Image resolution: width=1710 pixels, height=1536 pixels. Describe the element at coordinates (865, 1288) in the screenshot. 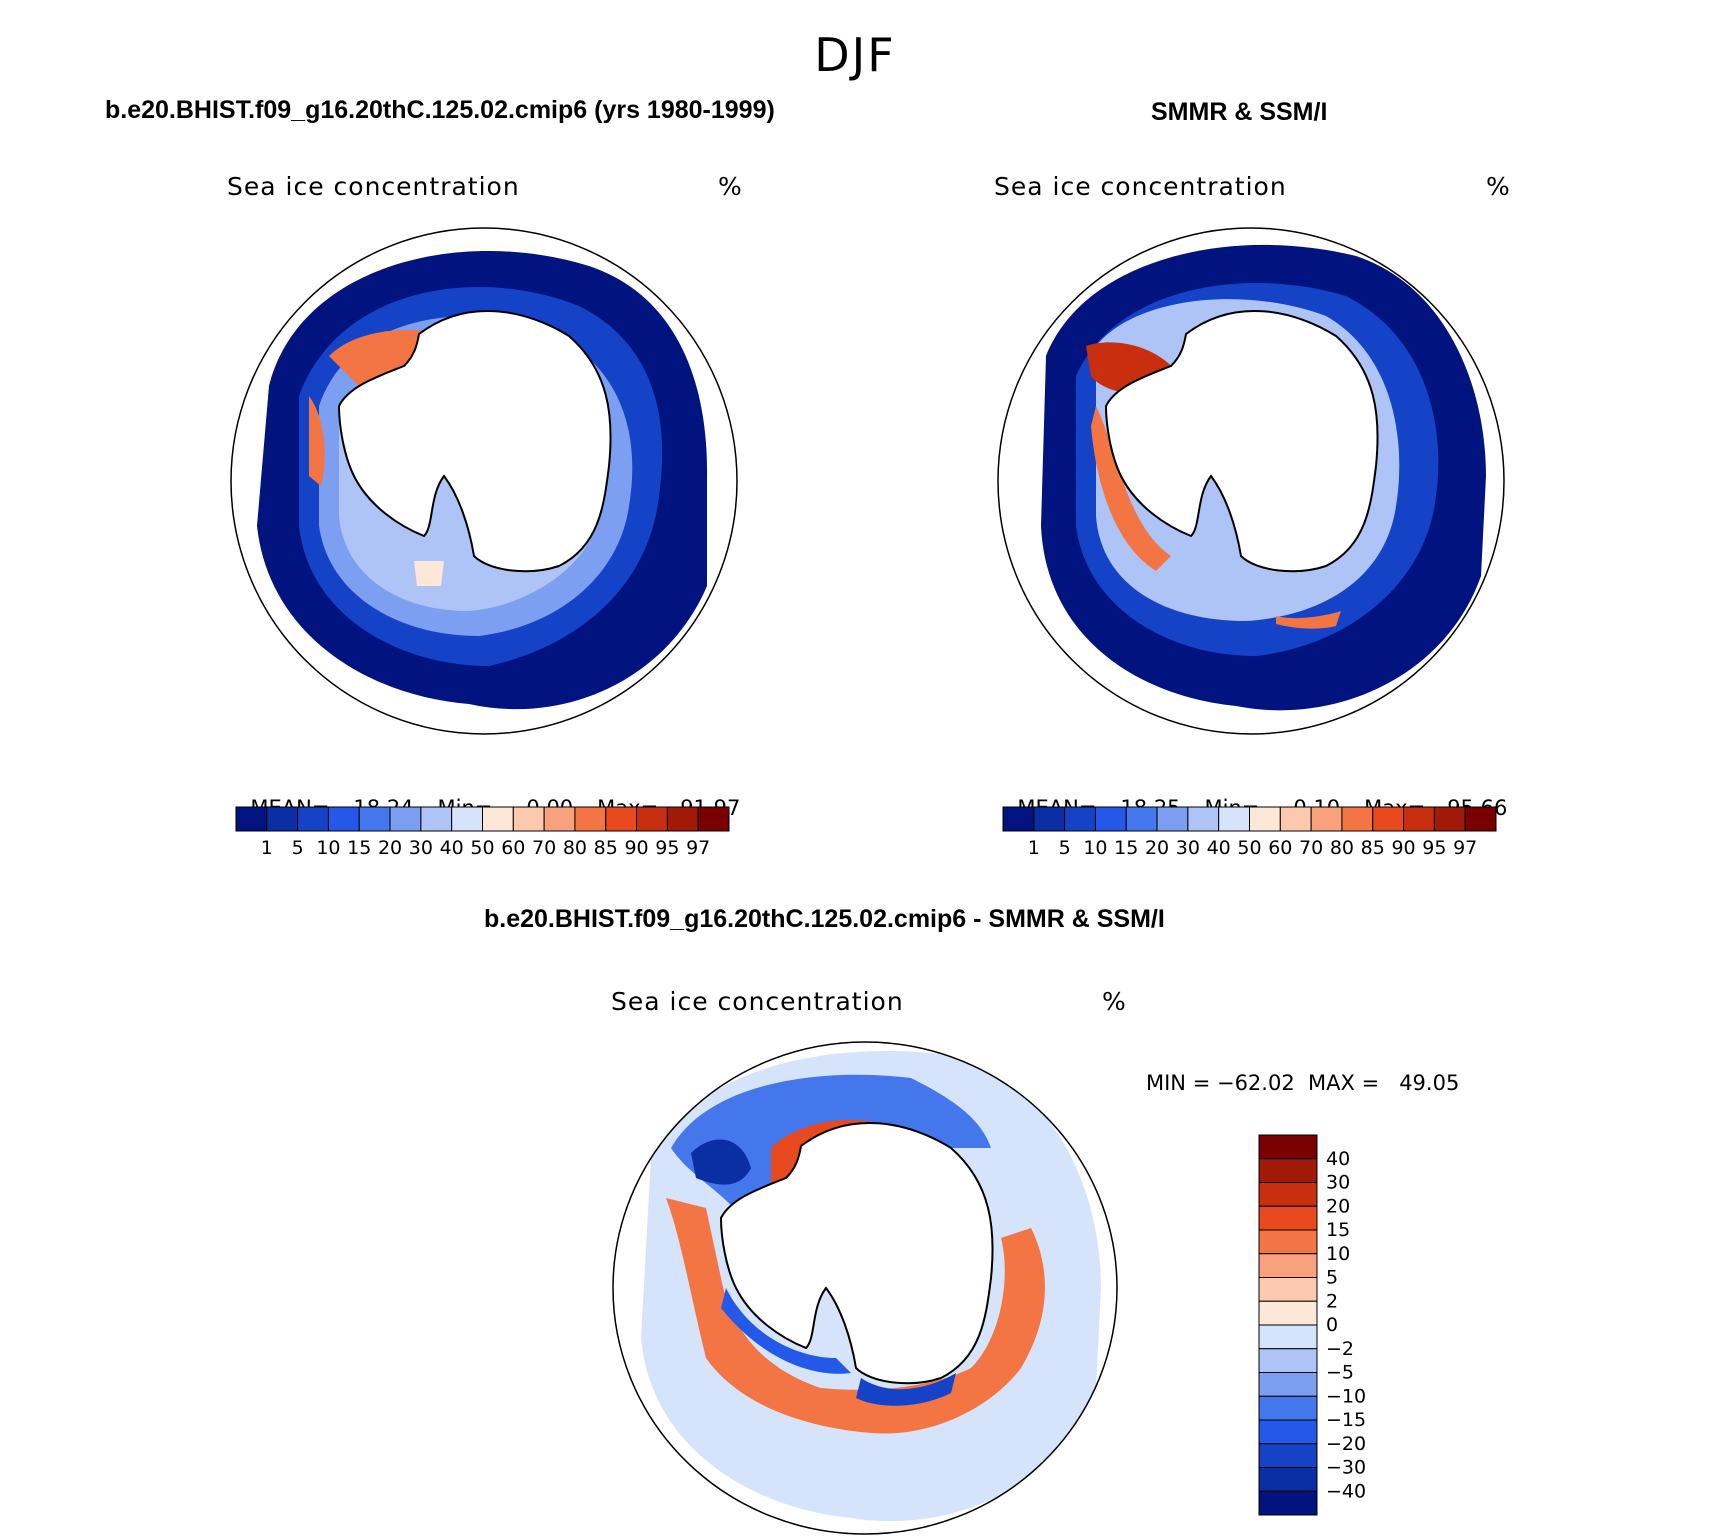

I see `difference-polar-map` at that location.